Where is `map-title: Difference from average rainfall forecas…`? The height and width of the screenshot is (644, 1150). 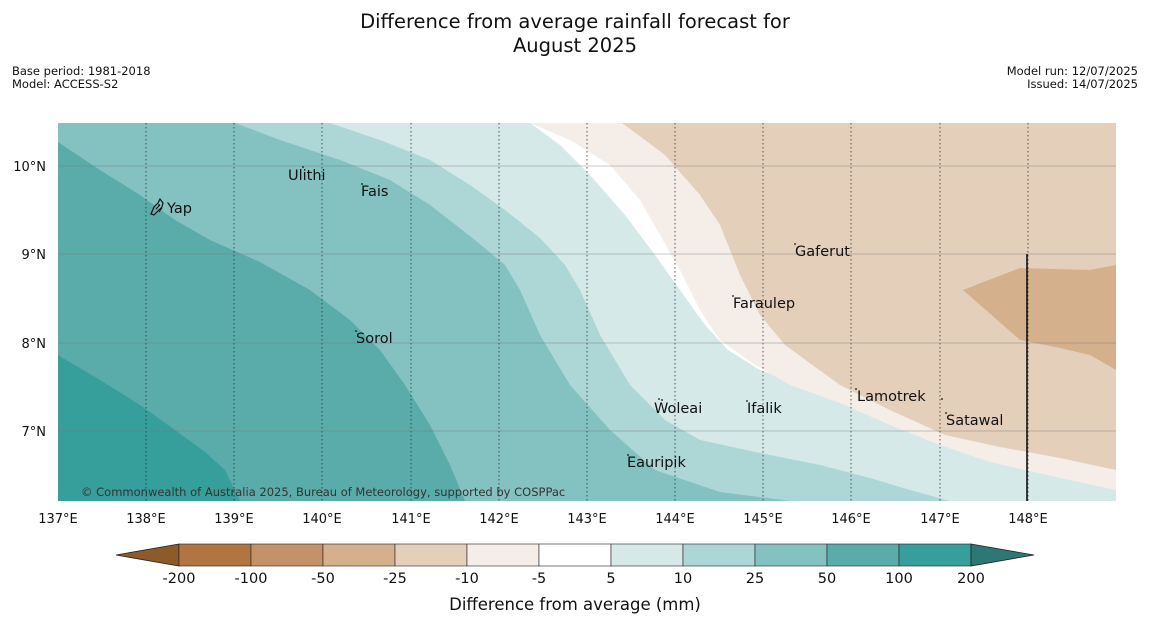
map-title: Difference from average rainfall forecas… is located at coordinates (575, 34).